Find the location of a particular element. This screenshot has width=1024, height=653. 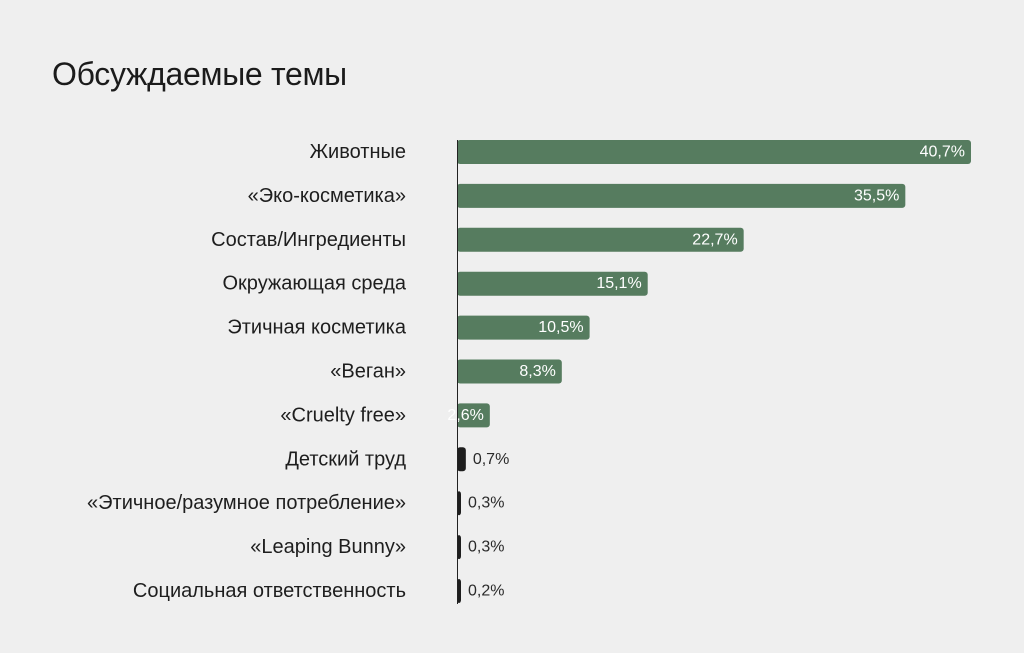

value-label: 35,5% is located at coordinates (876, 195).